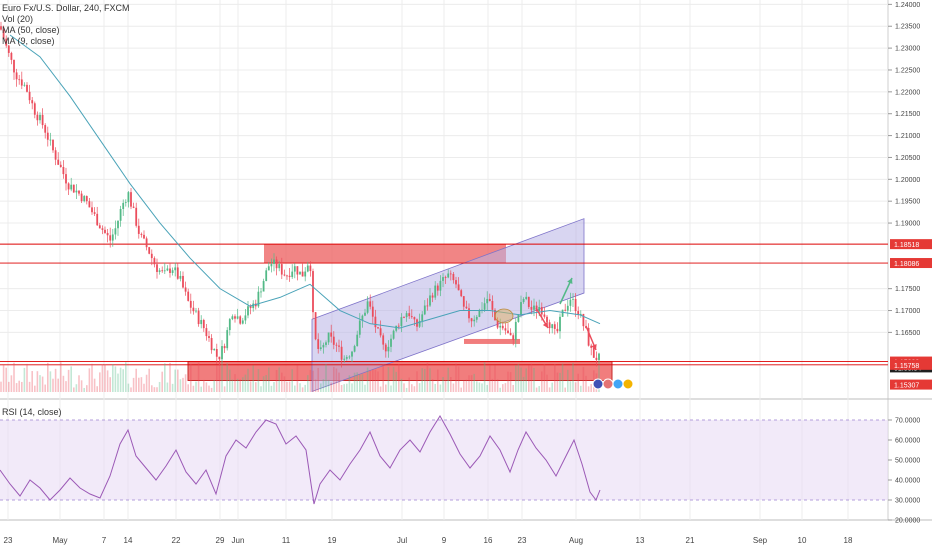 This screenshot has height=550, width=932. I want to click on price-tick-label: 1.24000, so click(907, 5).